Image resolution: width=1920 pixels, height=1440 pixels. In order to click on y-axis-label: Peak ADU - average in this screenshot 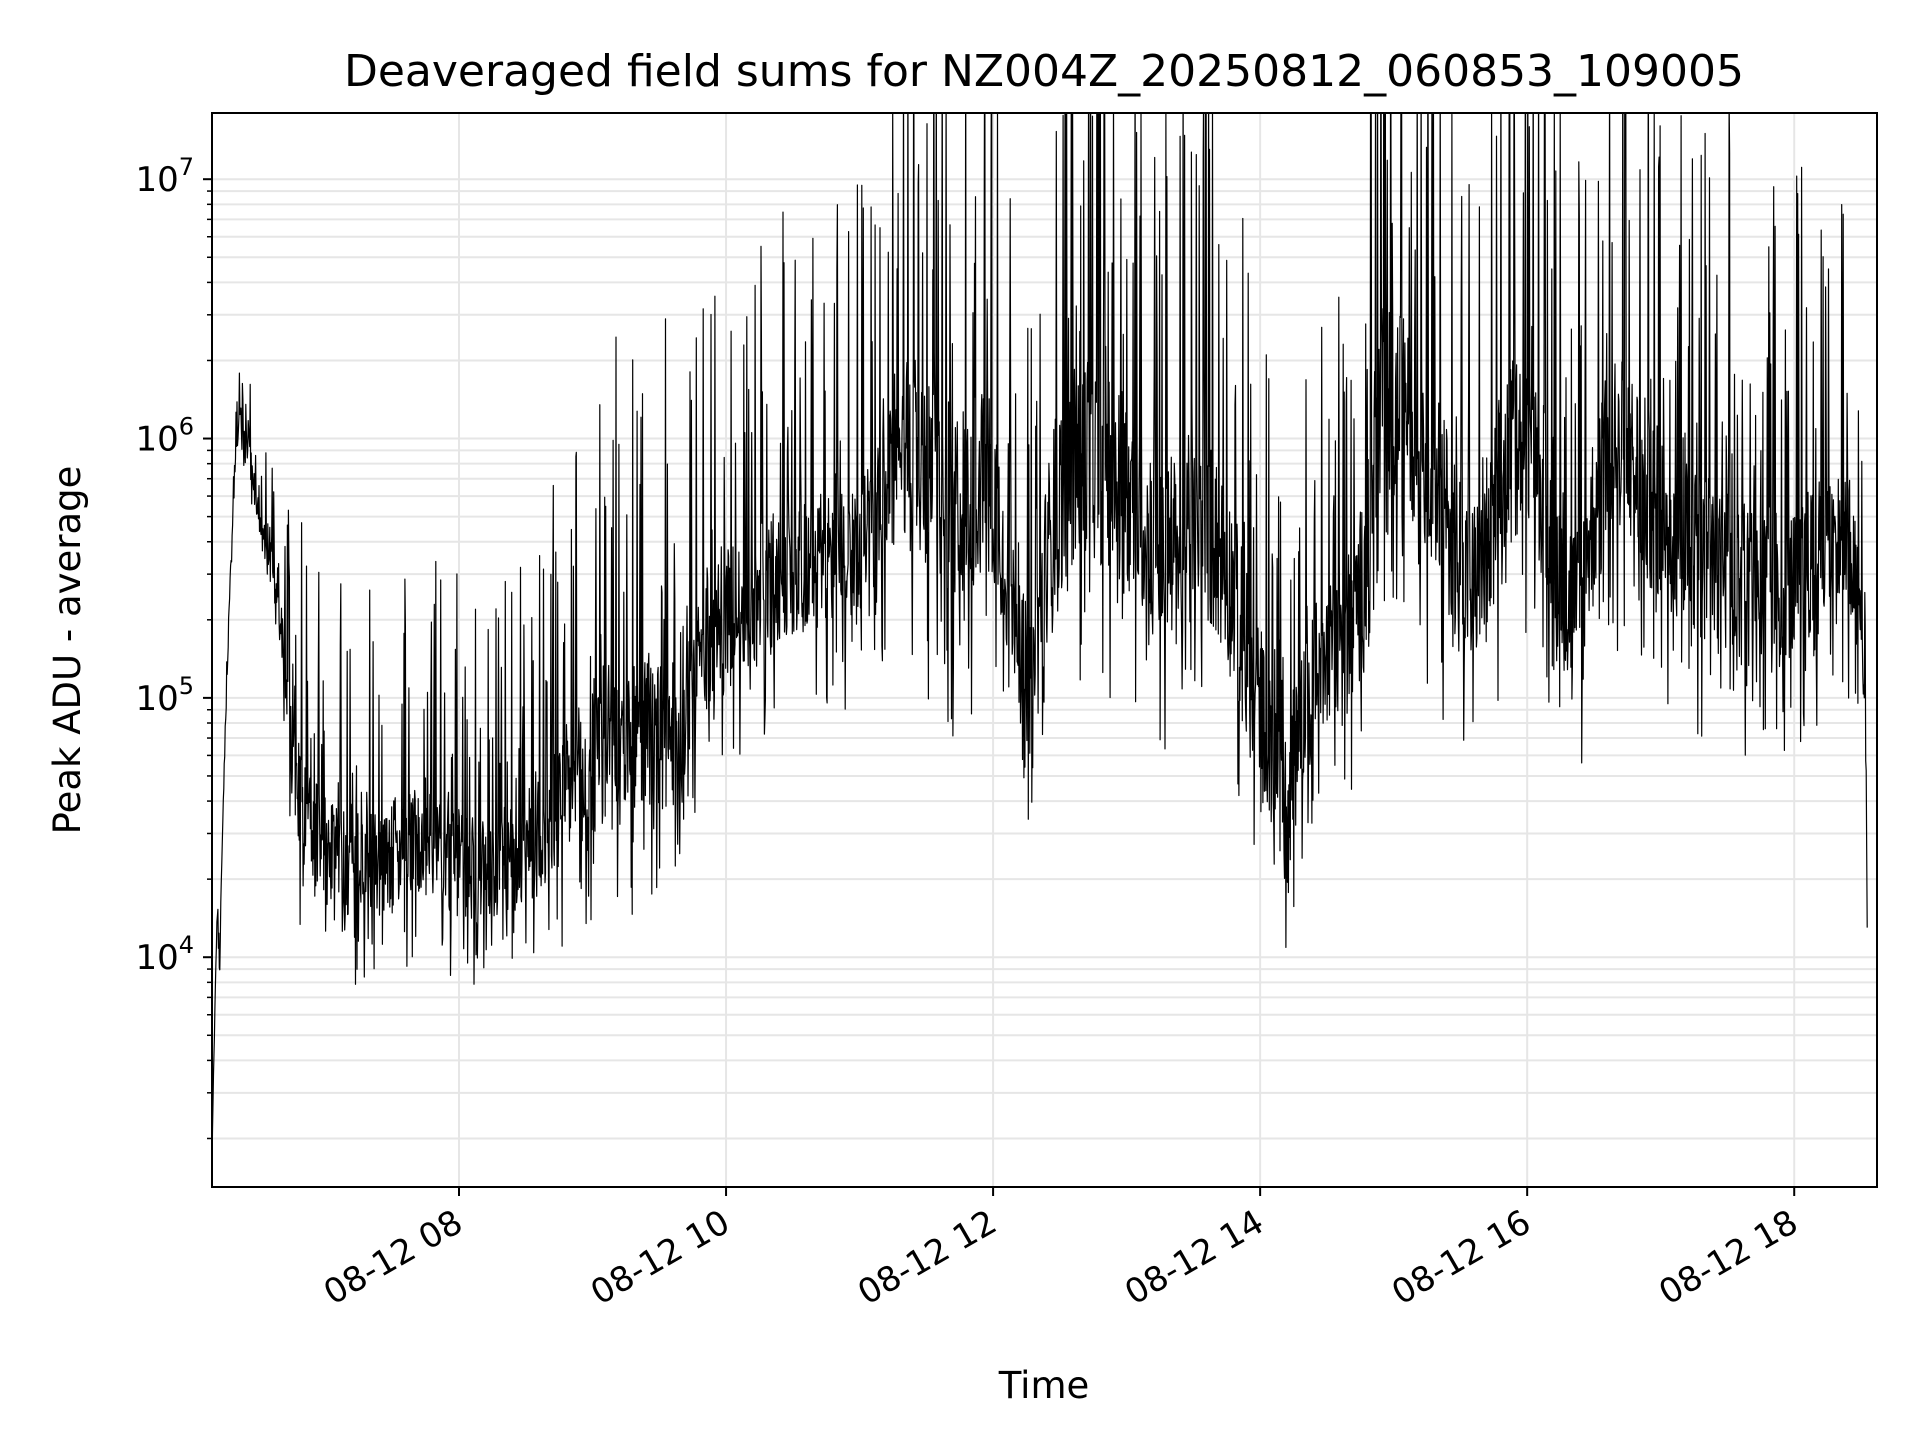, I will do `click(67, 650)`.